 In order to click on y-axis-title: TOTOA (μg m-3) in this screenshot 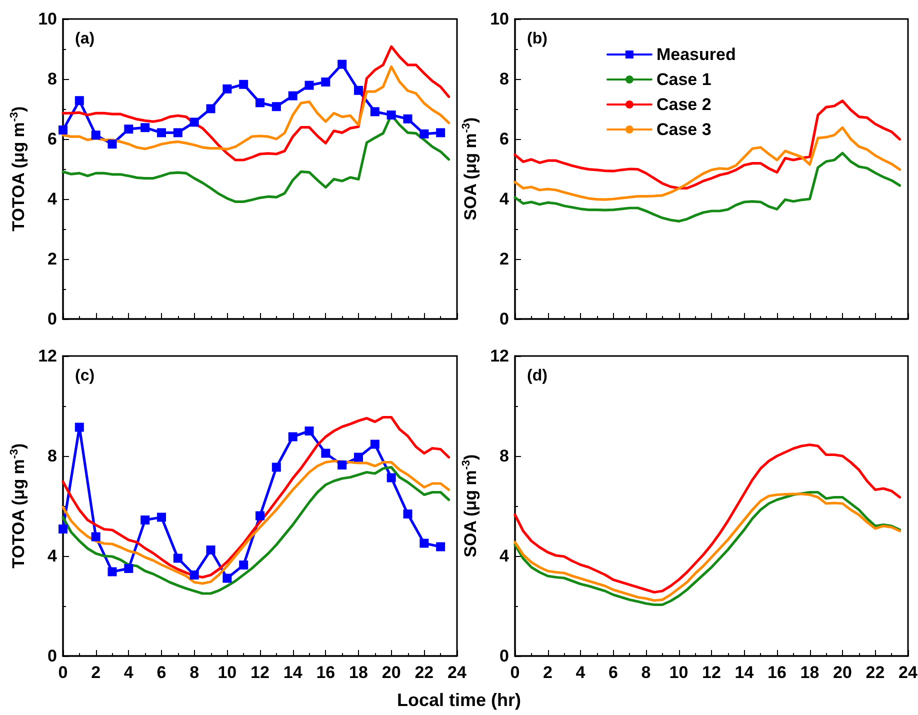, I will do `click(18, 505)`.